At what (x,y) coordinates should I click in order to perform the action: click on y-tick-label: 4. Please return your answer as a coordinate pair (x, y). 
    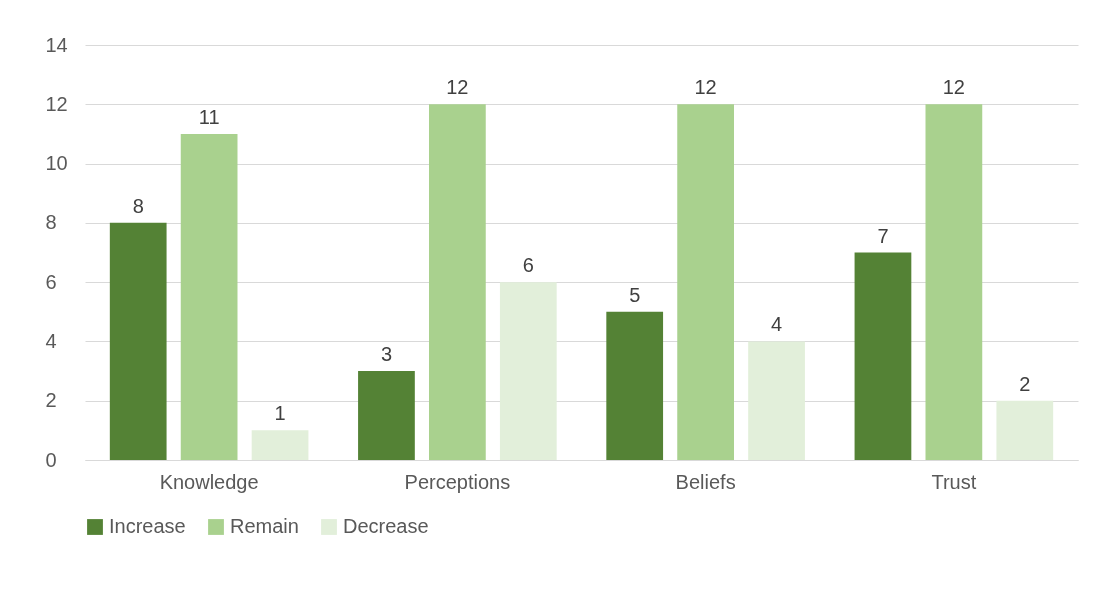
    Looking at the image, I should click on (51, 340).